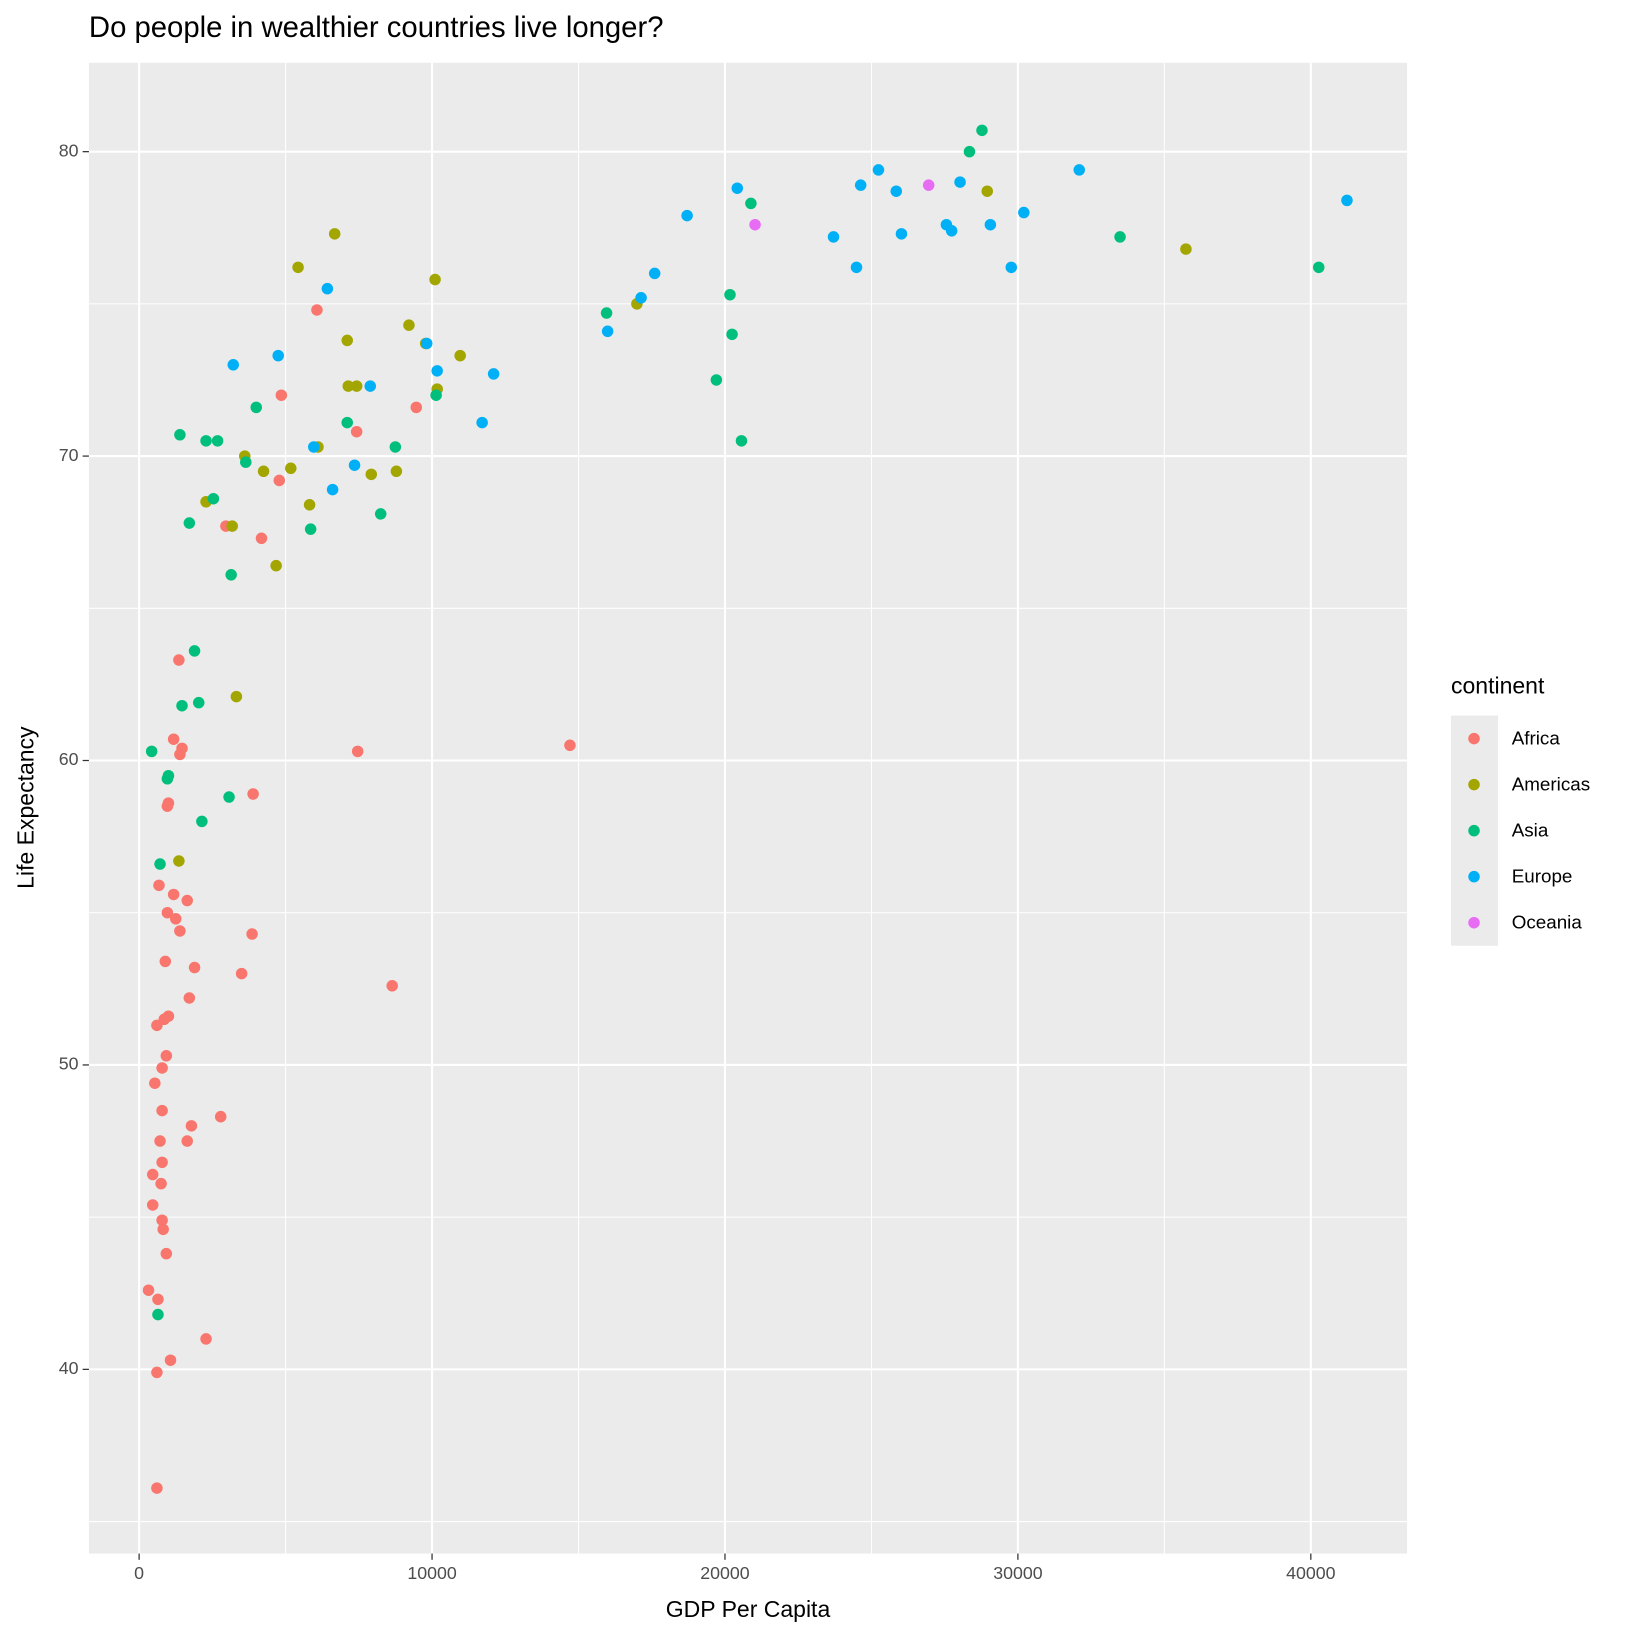 This screenshot has height=1632, width=1632. I want to click on y-tick-label: 50, so click(69, 1064).